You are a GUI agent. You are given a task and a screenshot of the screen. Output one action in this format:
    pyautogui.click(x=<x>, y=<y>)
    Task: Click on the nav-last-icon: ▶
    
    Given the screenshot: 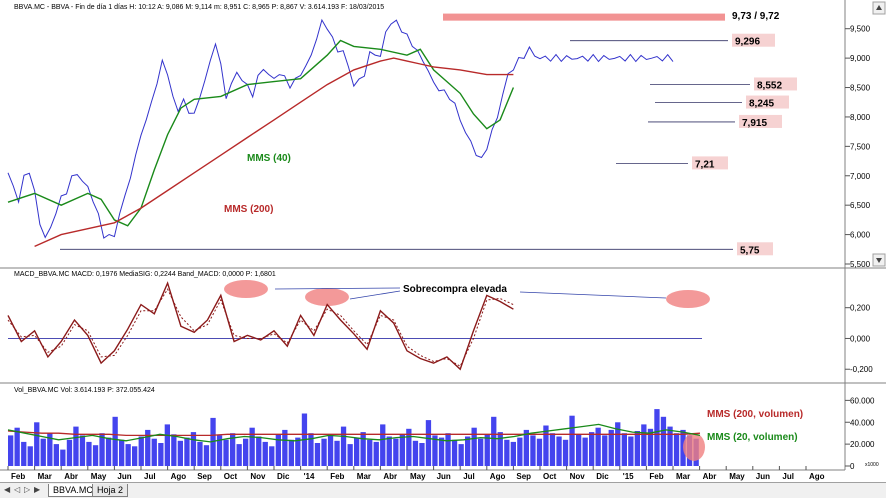 What is the action you would take?
    pyautogui.click(x=37, y=489)
    